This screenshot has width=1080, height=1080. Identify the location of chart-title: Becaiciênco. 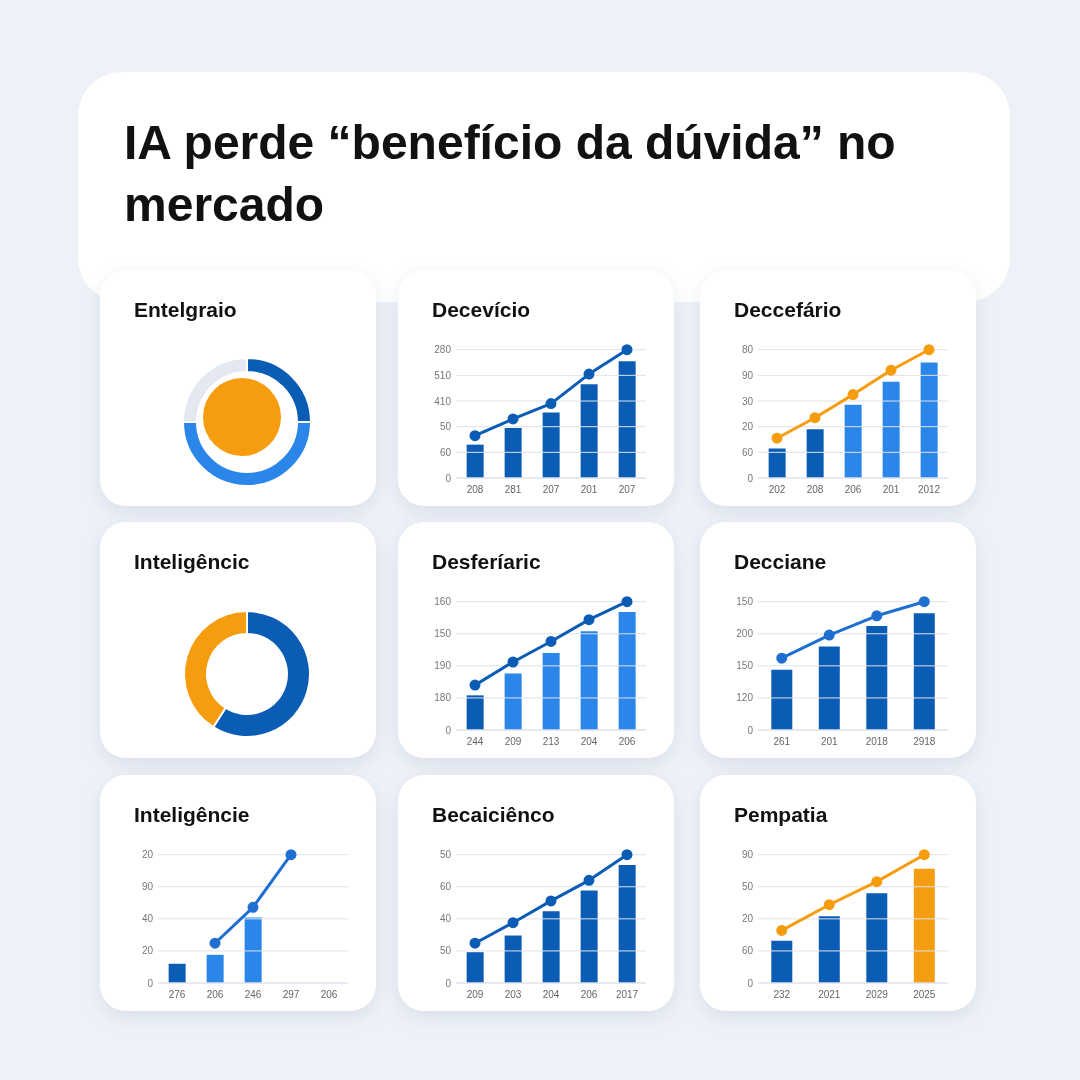
(493, 815).